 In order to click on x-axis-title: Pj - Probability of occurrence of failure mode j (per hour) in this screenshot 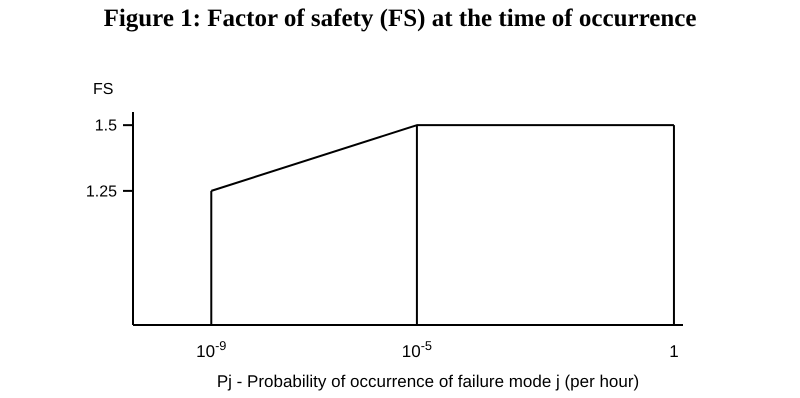, I will do `click(428, 381)`.